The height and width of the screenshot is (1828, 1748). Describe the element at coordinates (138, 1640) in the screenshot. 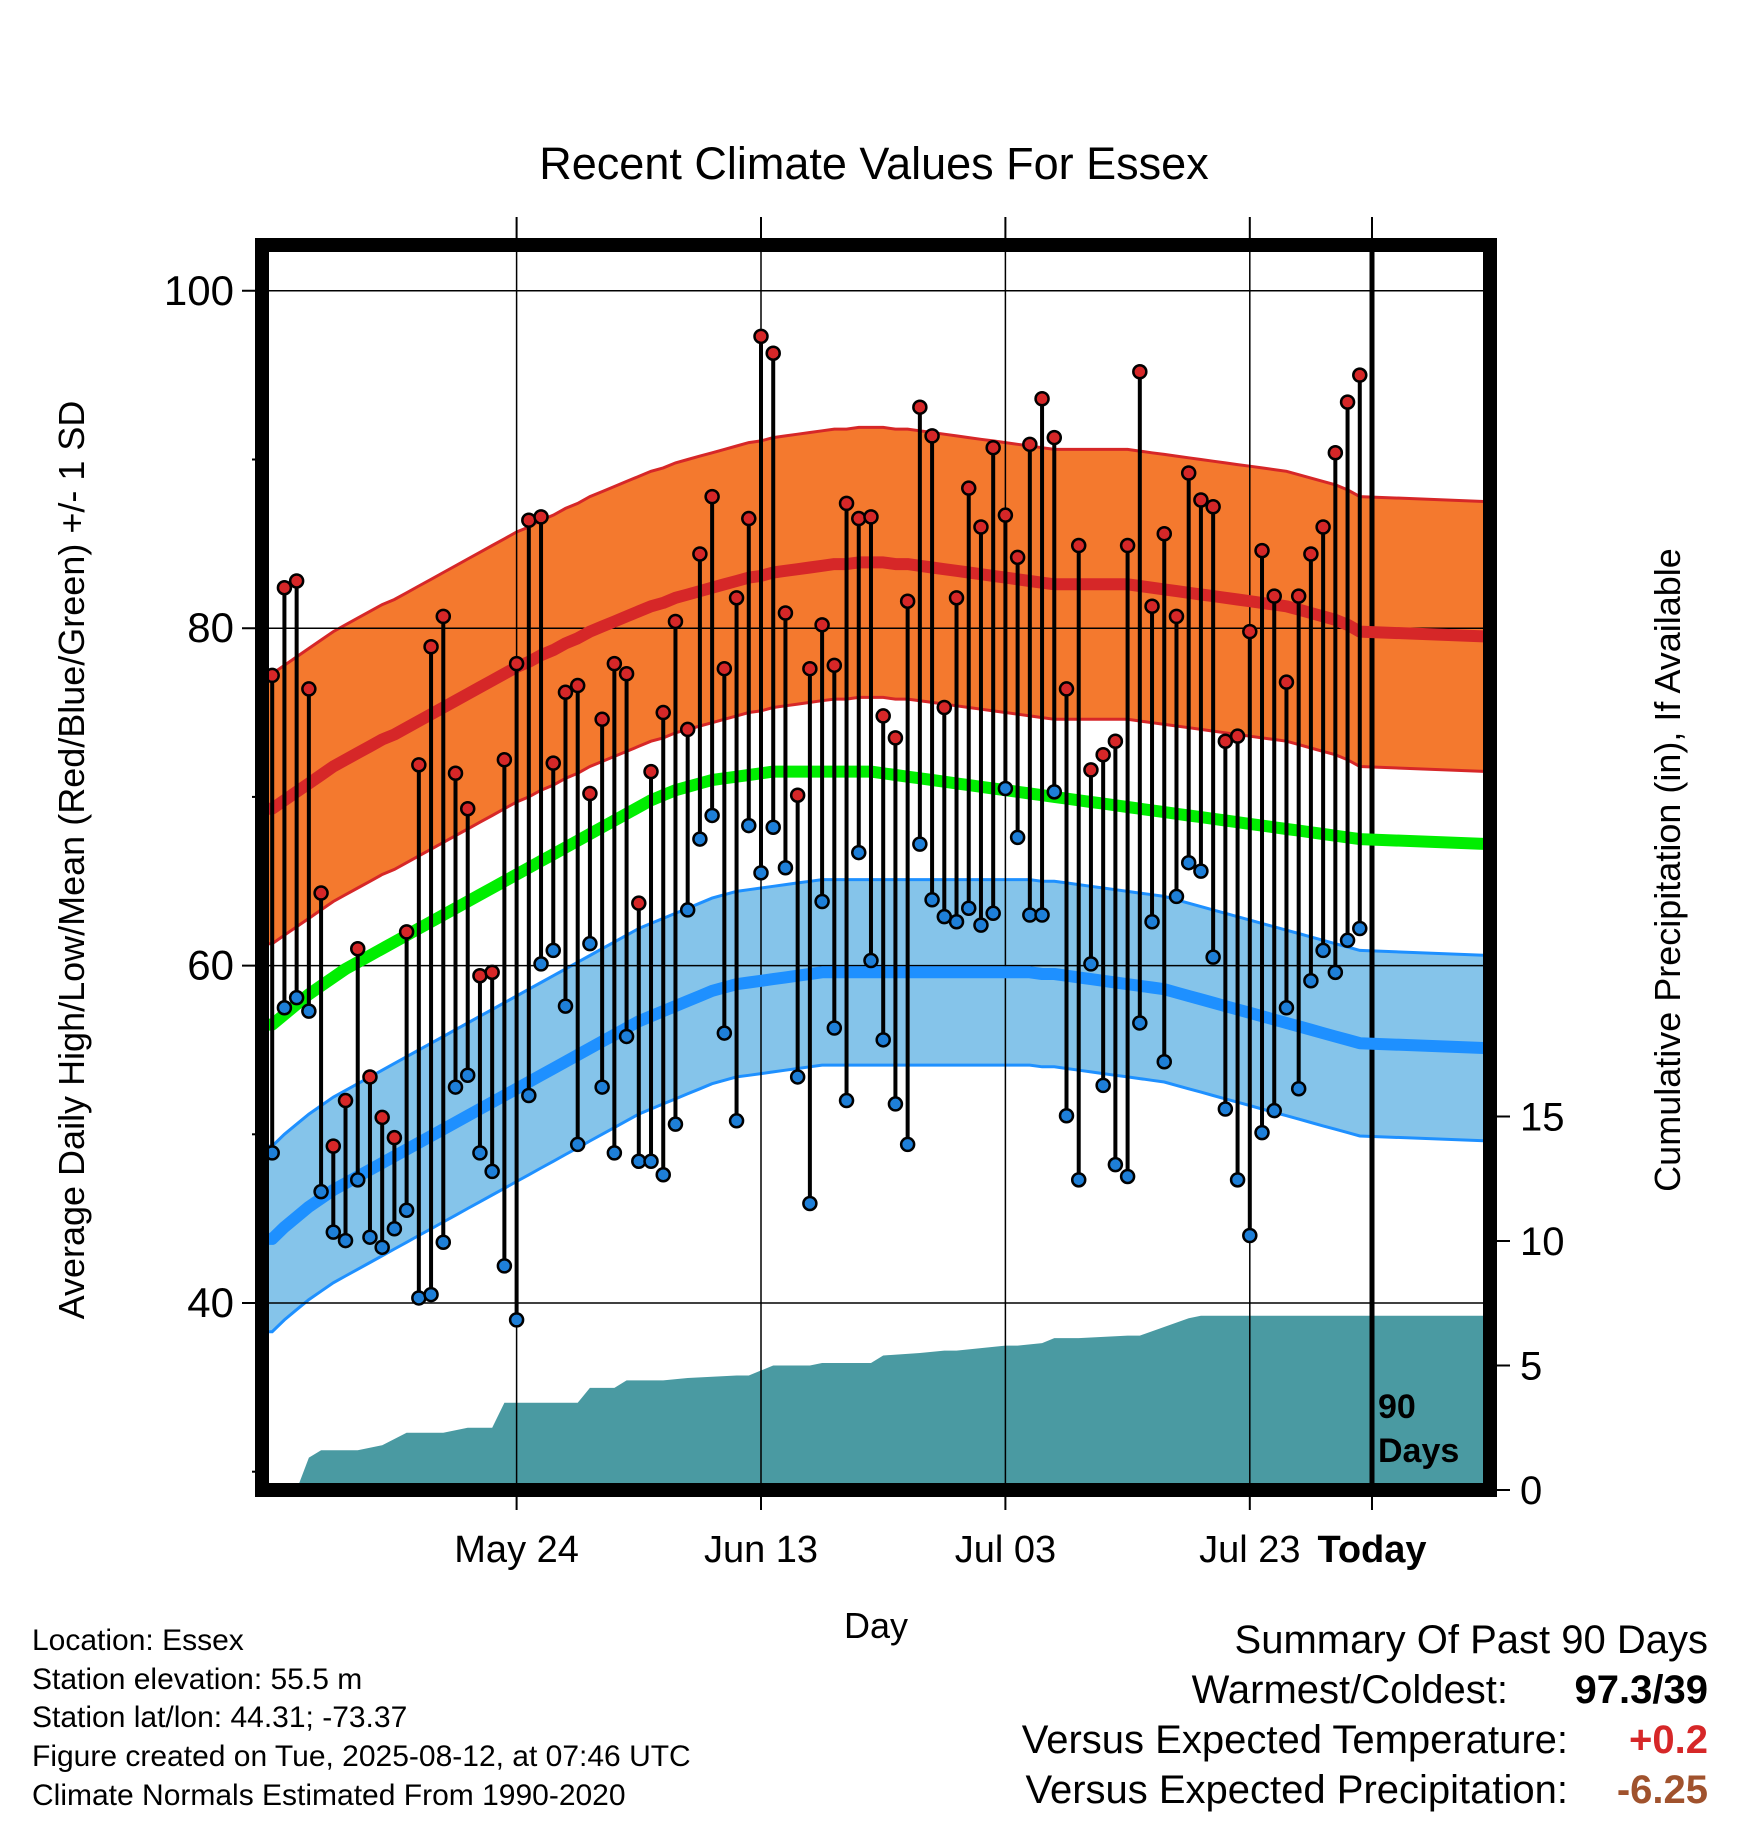

I see `info-location: Location: Essex` at that location.